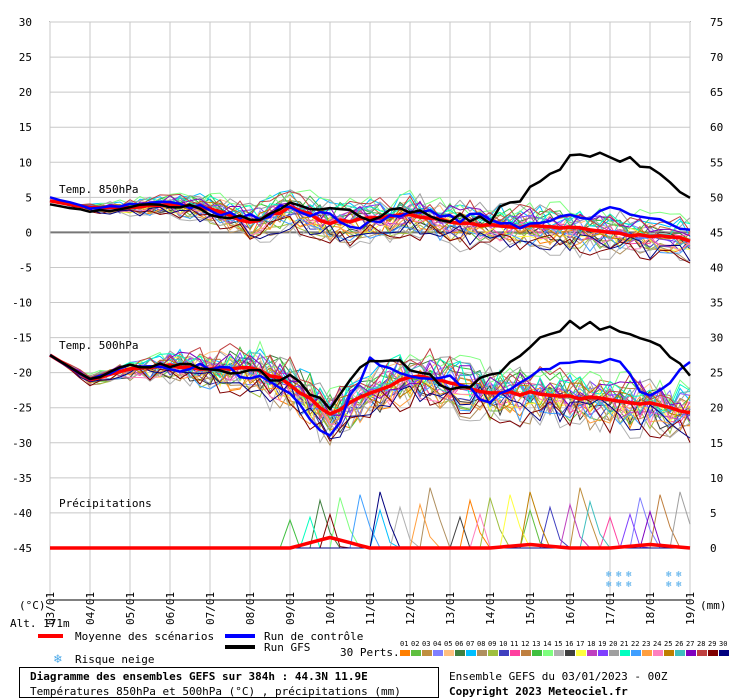 The height and width of the screenshot is (700, 740). What do you see at coordinates (668, 644) in the screenshot?
I see `pert-number: 25` at bounding box center [668, 644].